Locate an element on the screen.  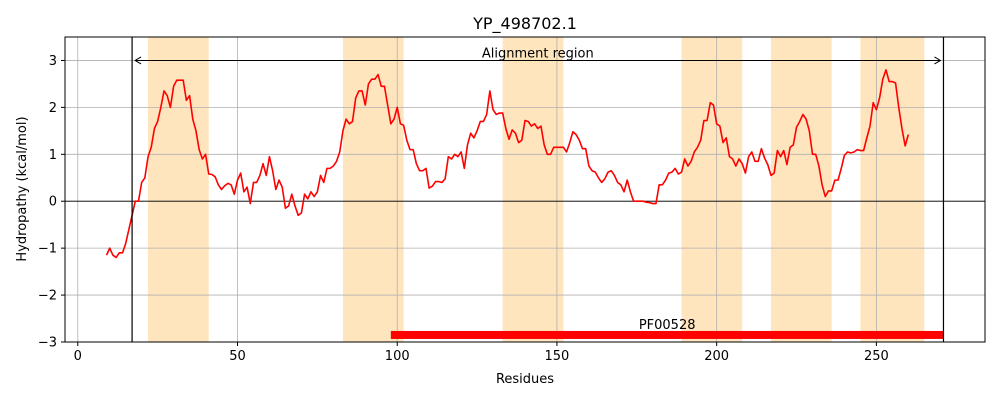
domain-annotation: PF00528 is located at coordinates (667, 328).